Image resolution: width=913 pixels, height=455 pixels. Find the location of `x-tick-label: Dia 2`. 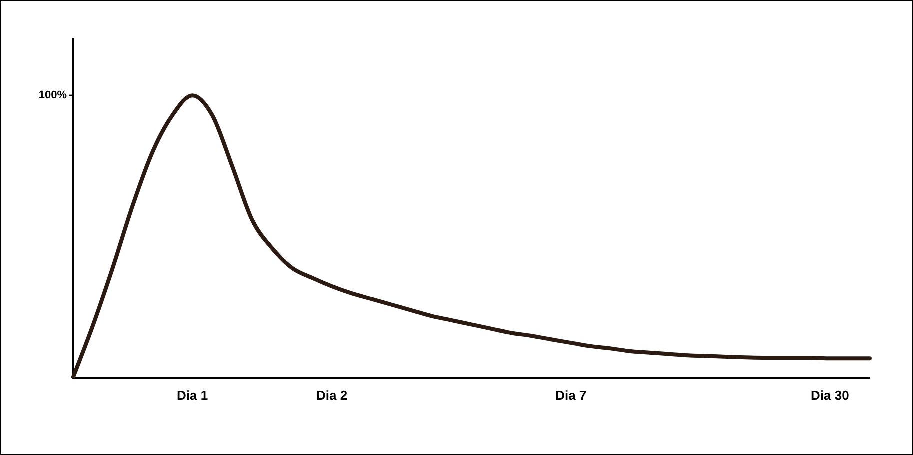

x-tick-label: Dia 2 is located at coordinates (332, 395).